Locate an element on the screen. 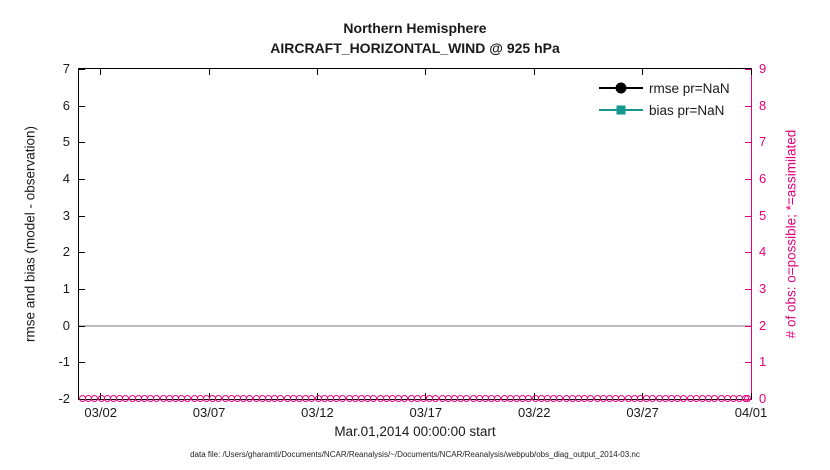 This screenshot has height=470, width=830. y-left-tick-label: 1 is located at coordinates (66, 288).